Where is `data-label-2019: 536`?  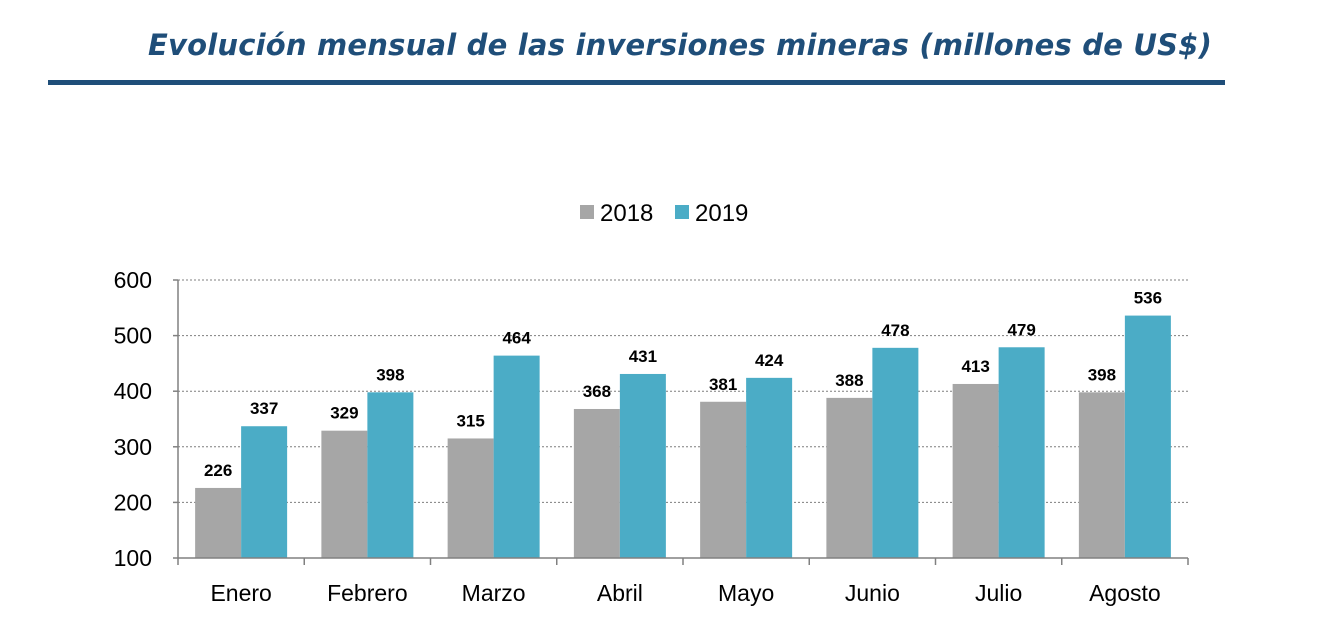
data-label-2019: 536 is located at coordinates (1148, 298).